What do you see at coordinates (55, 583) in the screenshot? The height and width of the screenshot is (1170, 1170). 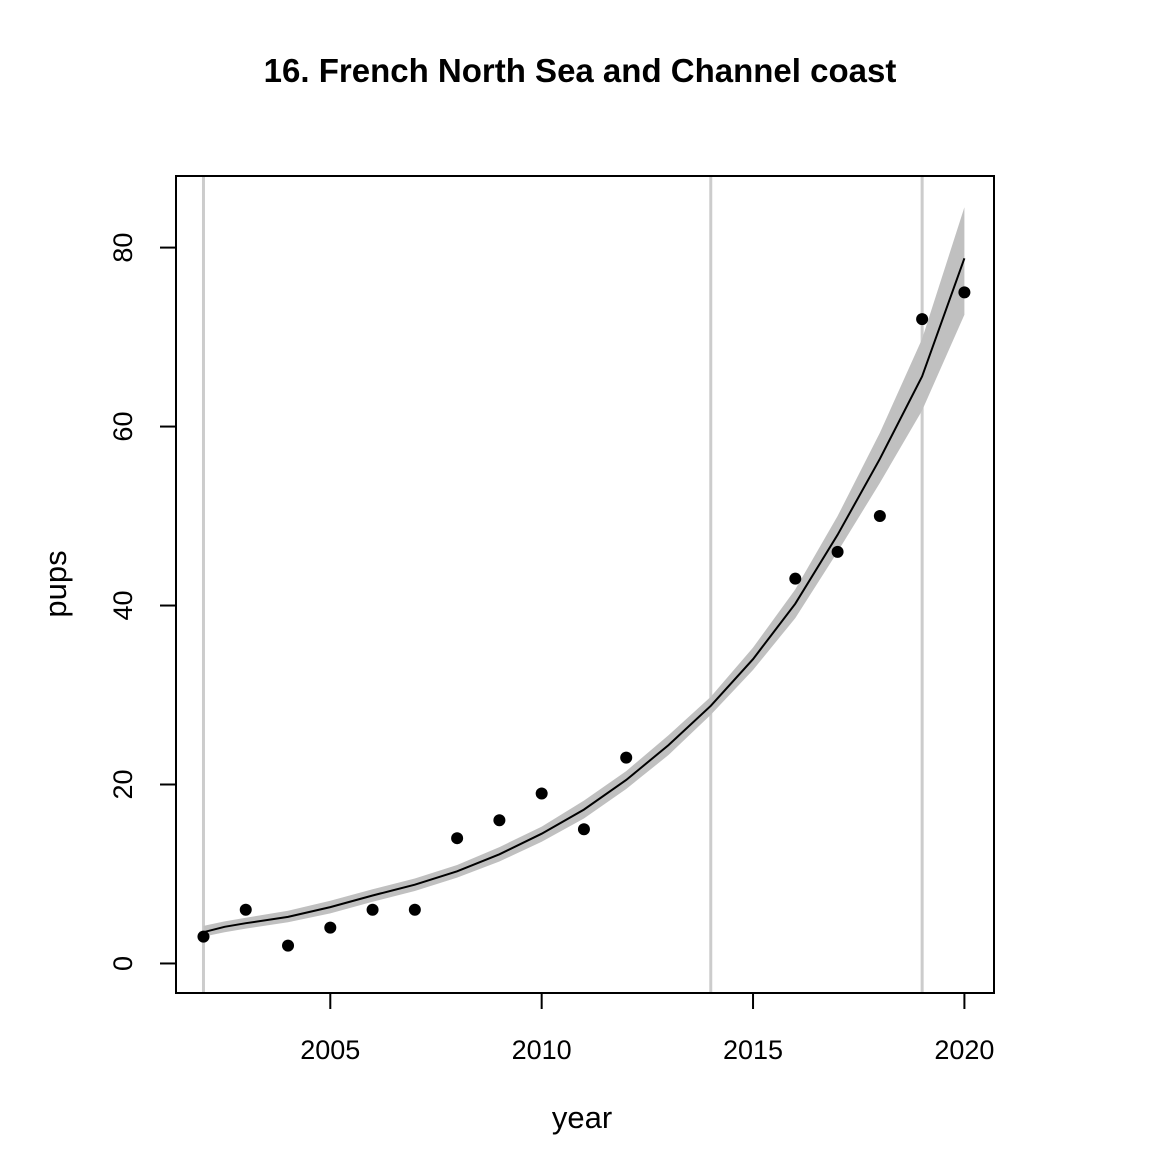 I see `y-axis-label: pups` at bounding box center [55, 583].